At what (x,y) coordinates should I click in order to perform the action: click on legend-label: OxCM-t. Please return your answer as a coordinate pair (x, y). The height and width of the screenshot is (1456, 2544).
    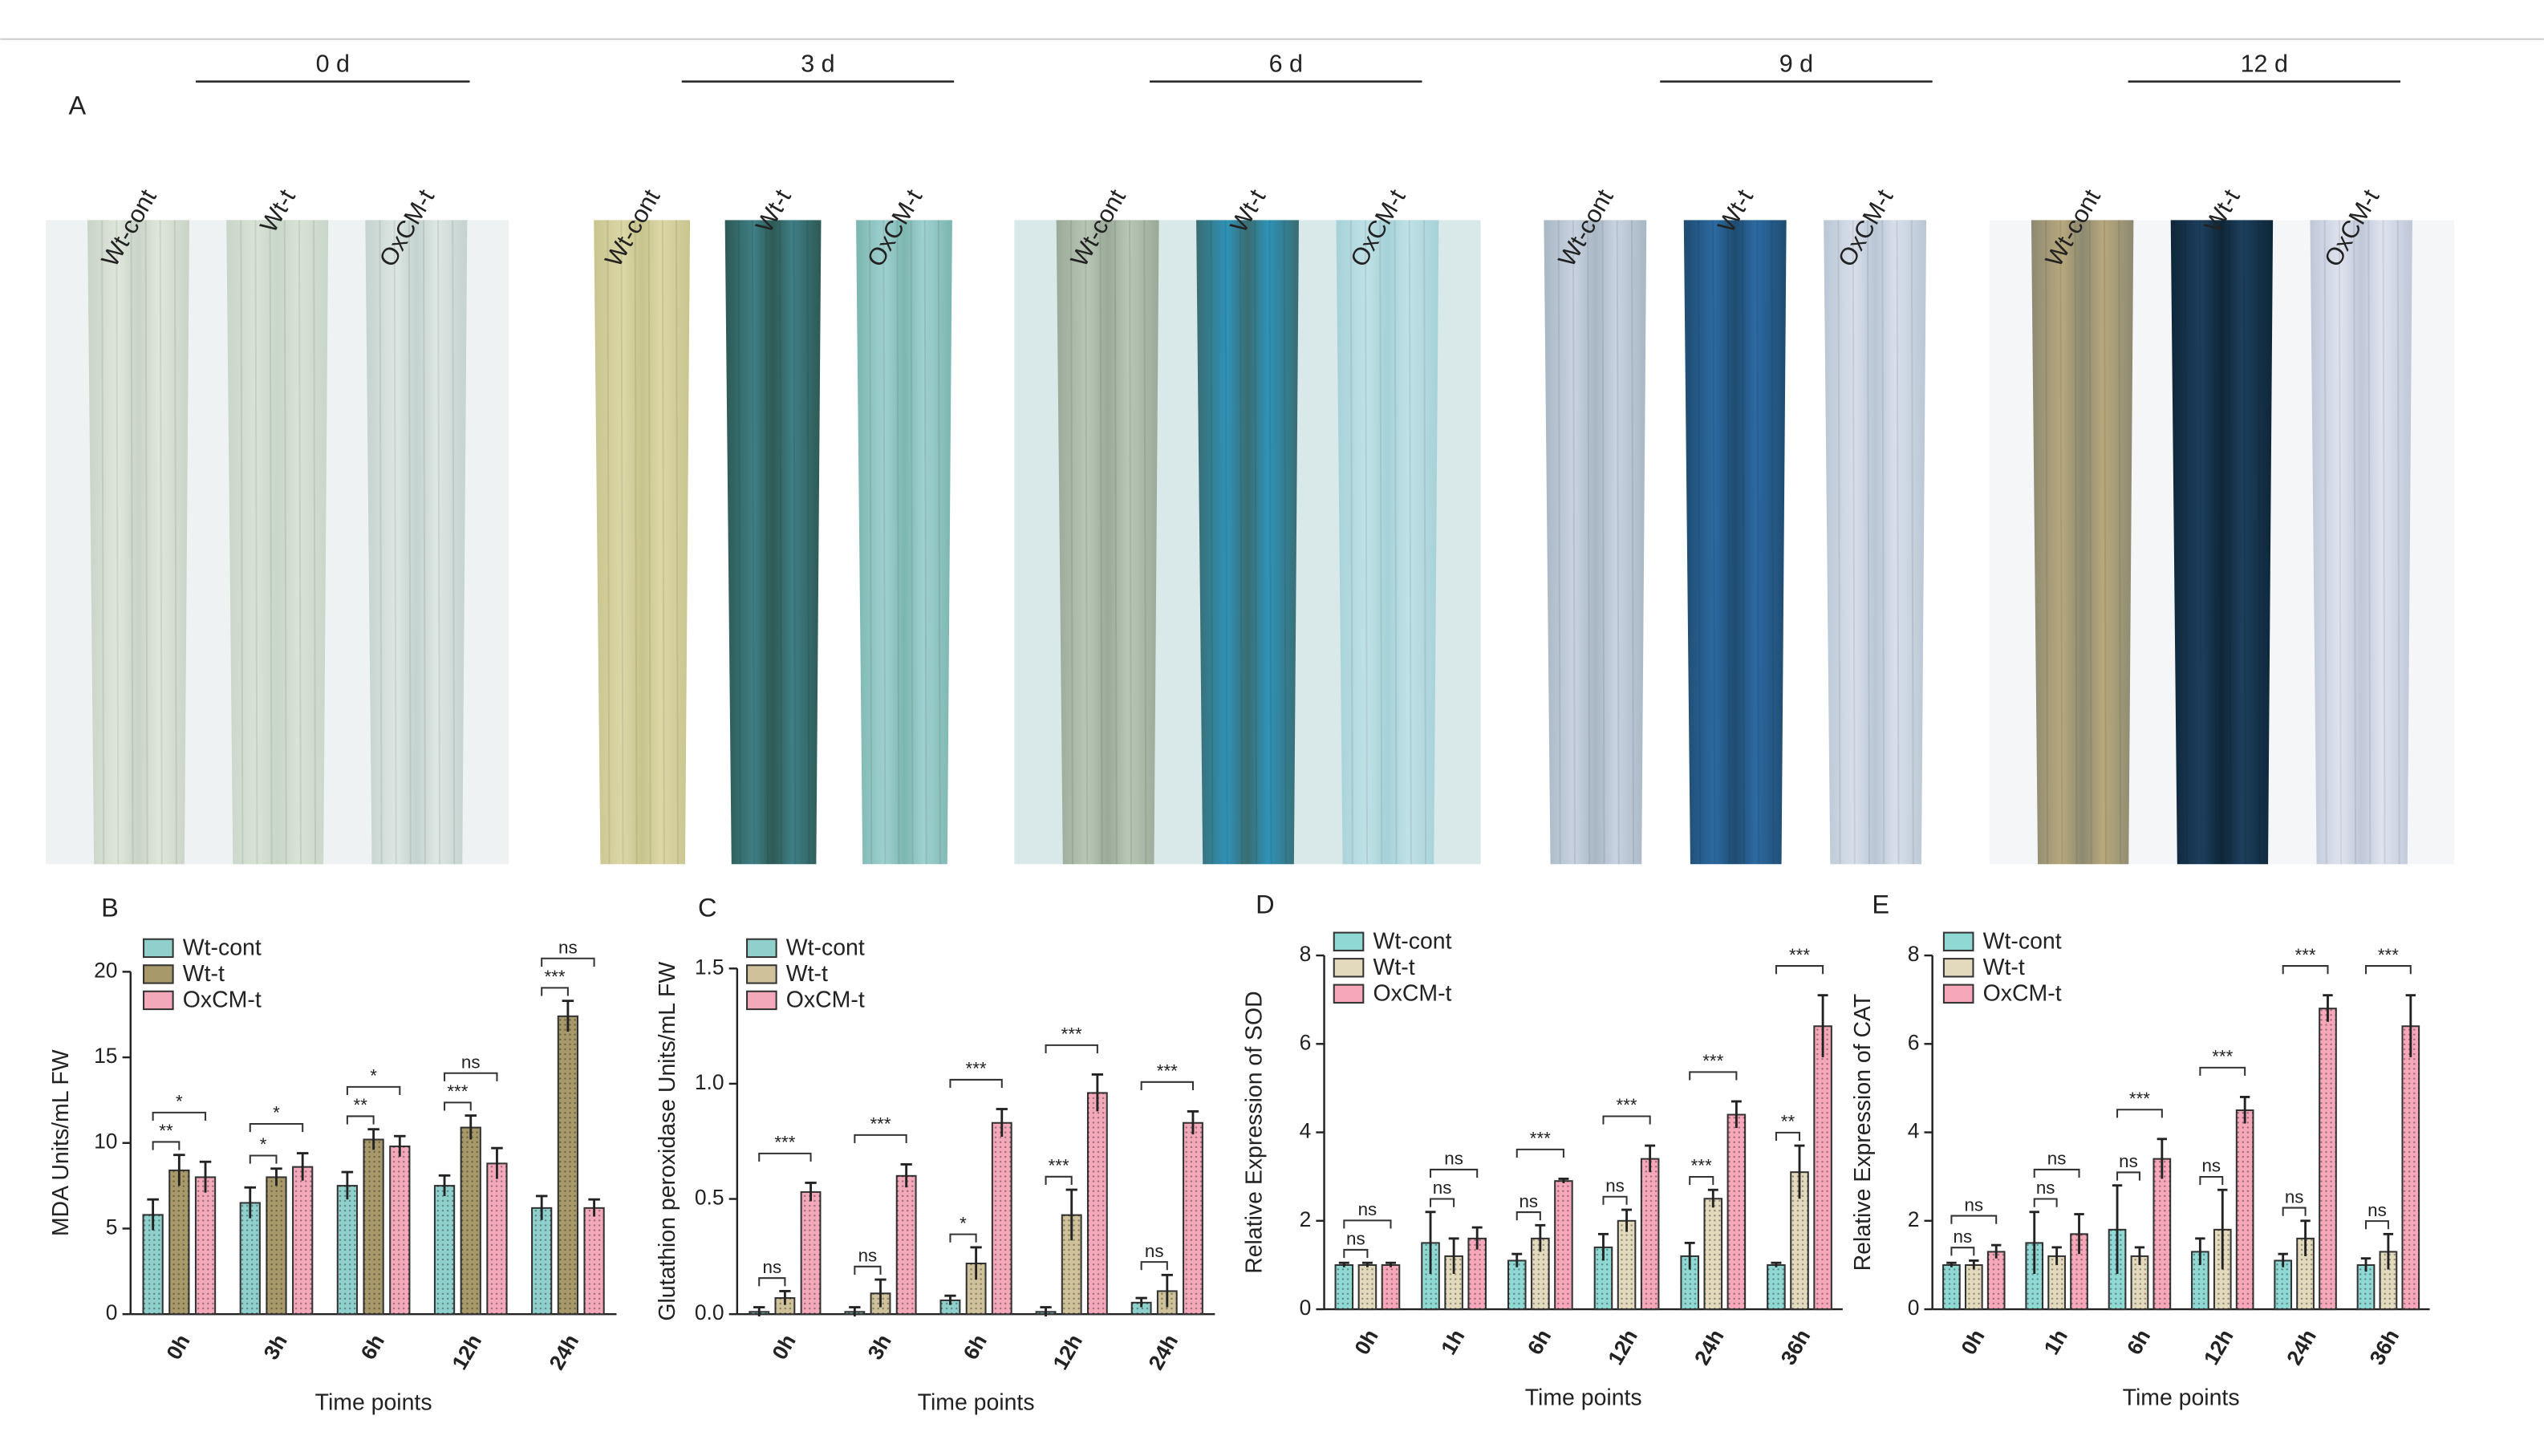
    Looking at the image, I should click on (1412, 993).